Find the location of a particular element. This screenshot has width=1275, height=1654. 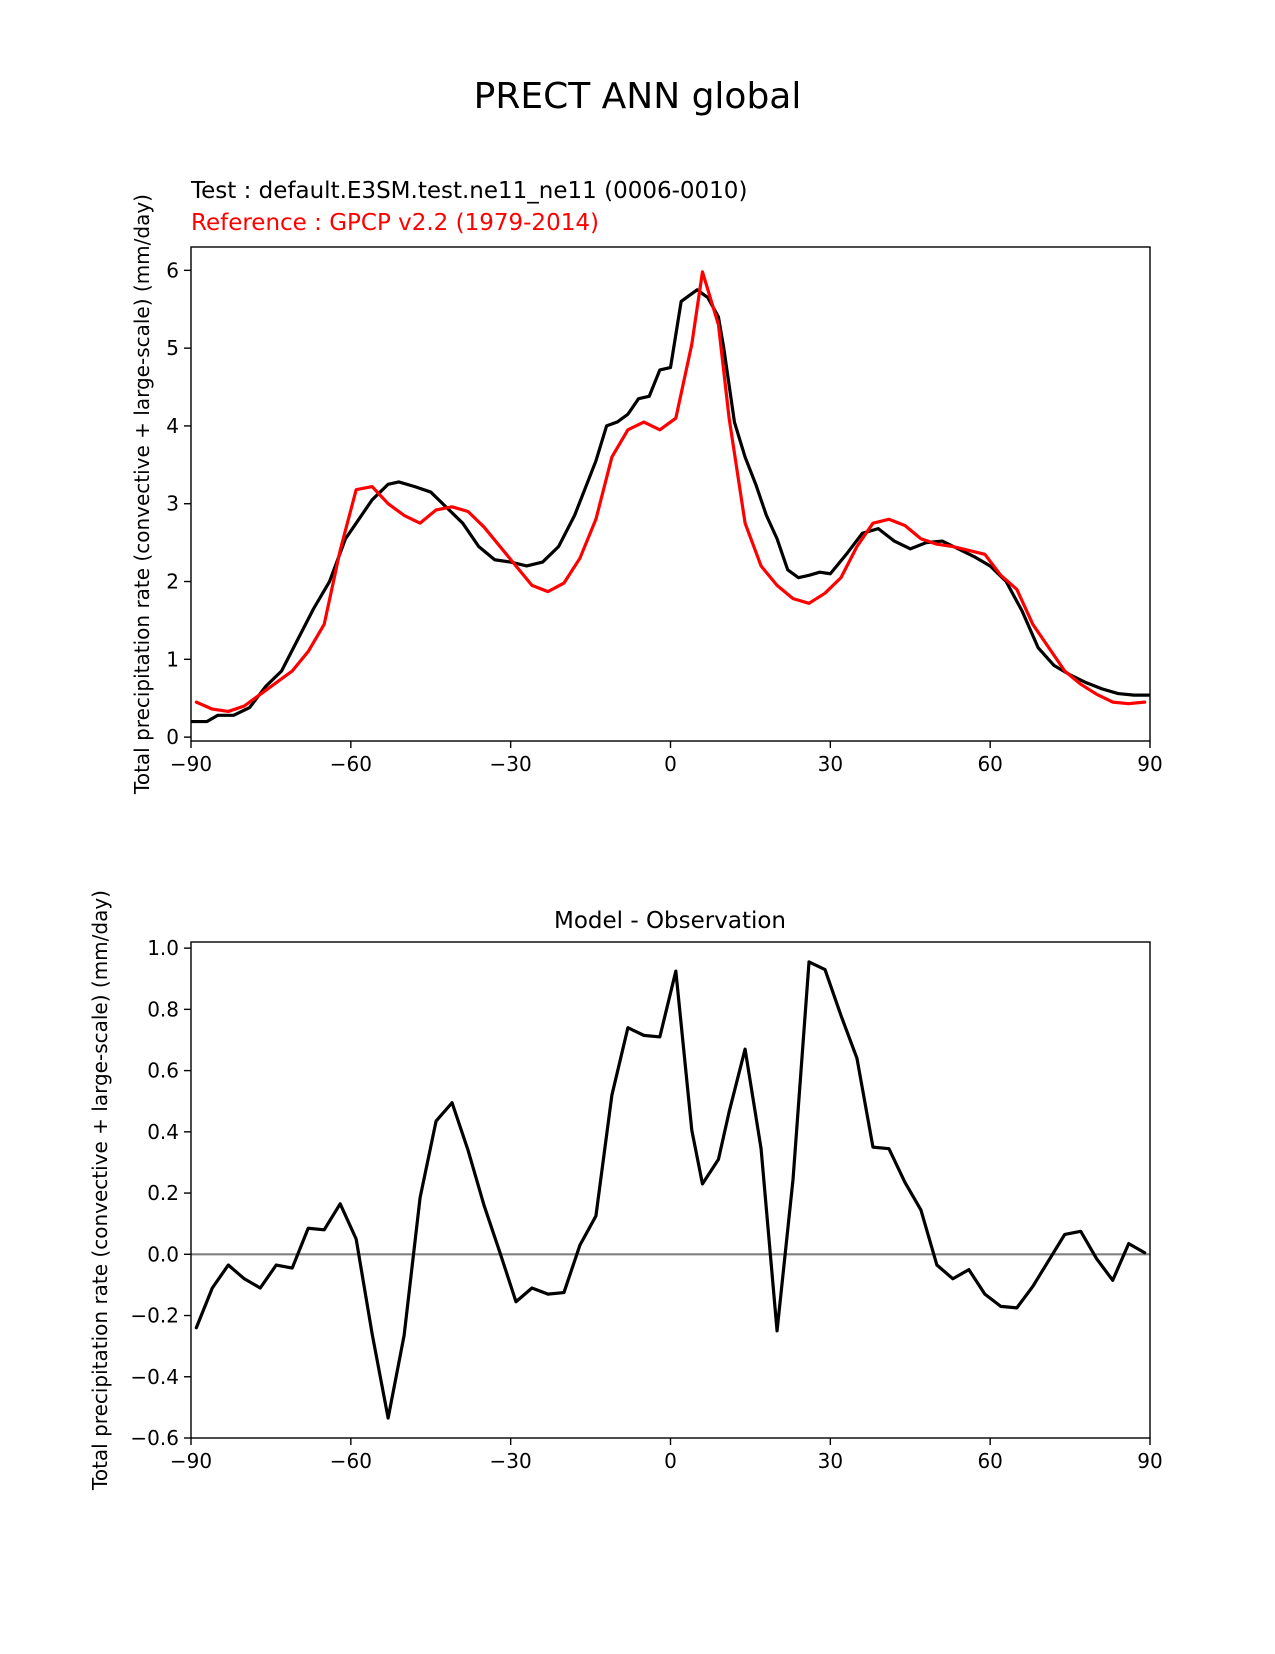

bottom-x-tick-label: 30 is located at coordinates (830, 1461).